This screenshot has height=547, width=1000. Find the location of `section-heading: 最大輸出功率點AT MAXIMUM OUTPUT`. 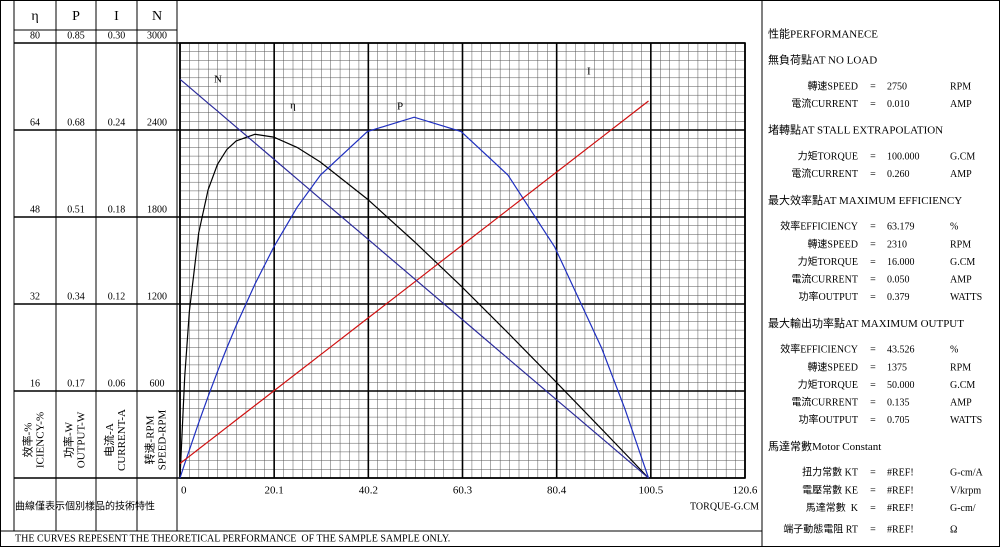

section-heading: 最大輸出功率點AT MAXIMUM OUTPUT is located at coordinates (866, 323).